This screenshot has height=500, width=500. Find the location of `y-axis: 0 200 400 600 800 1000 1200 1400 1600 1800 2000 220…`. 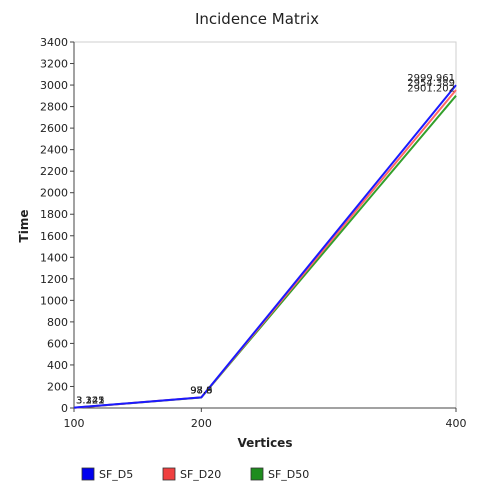

y-axis: 0 200 400 600 800 1000 1200 1400 1600 1800 2000 220… is located at coordinates (57, 225).